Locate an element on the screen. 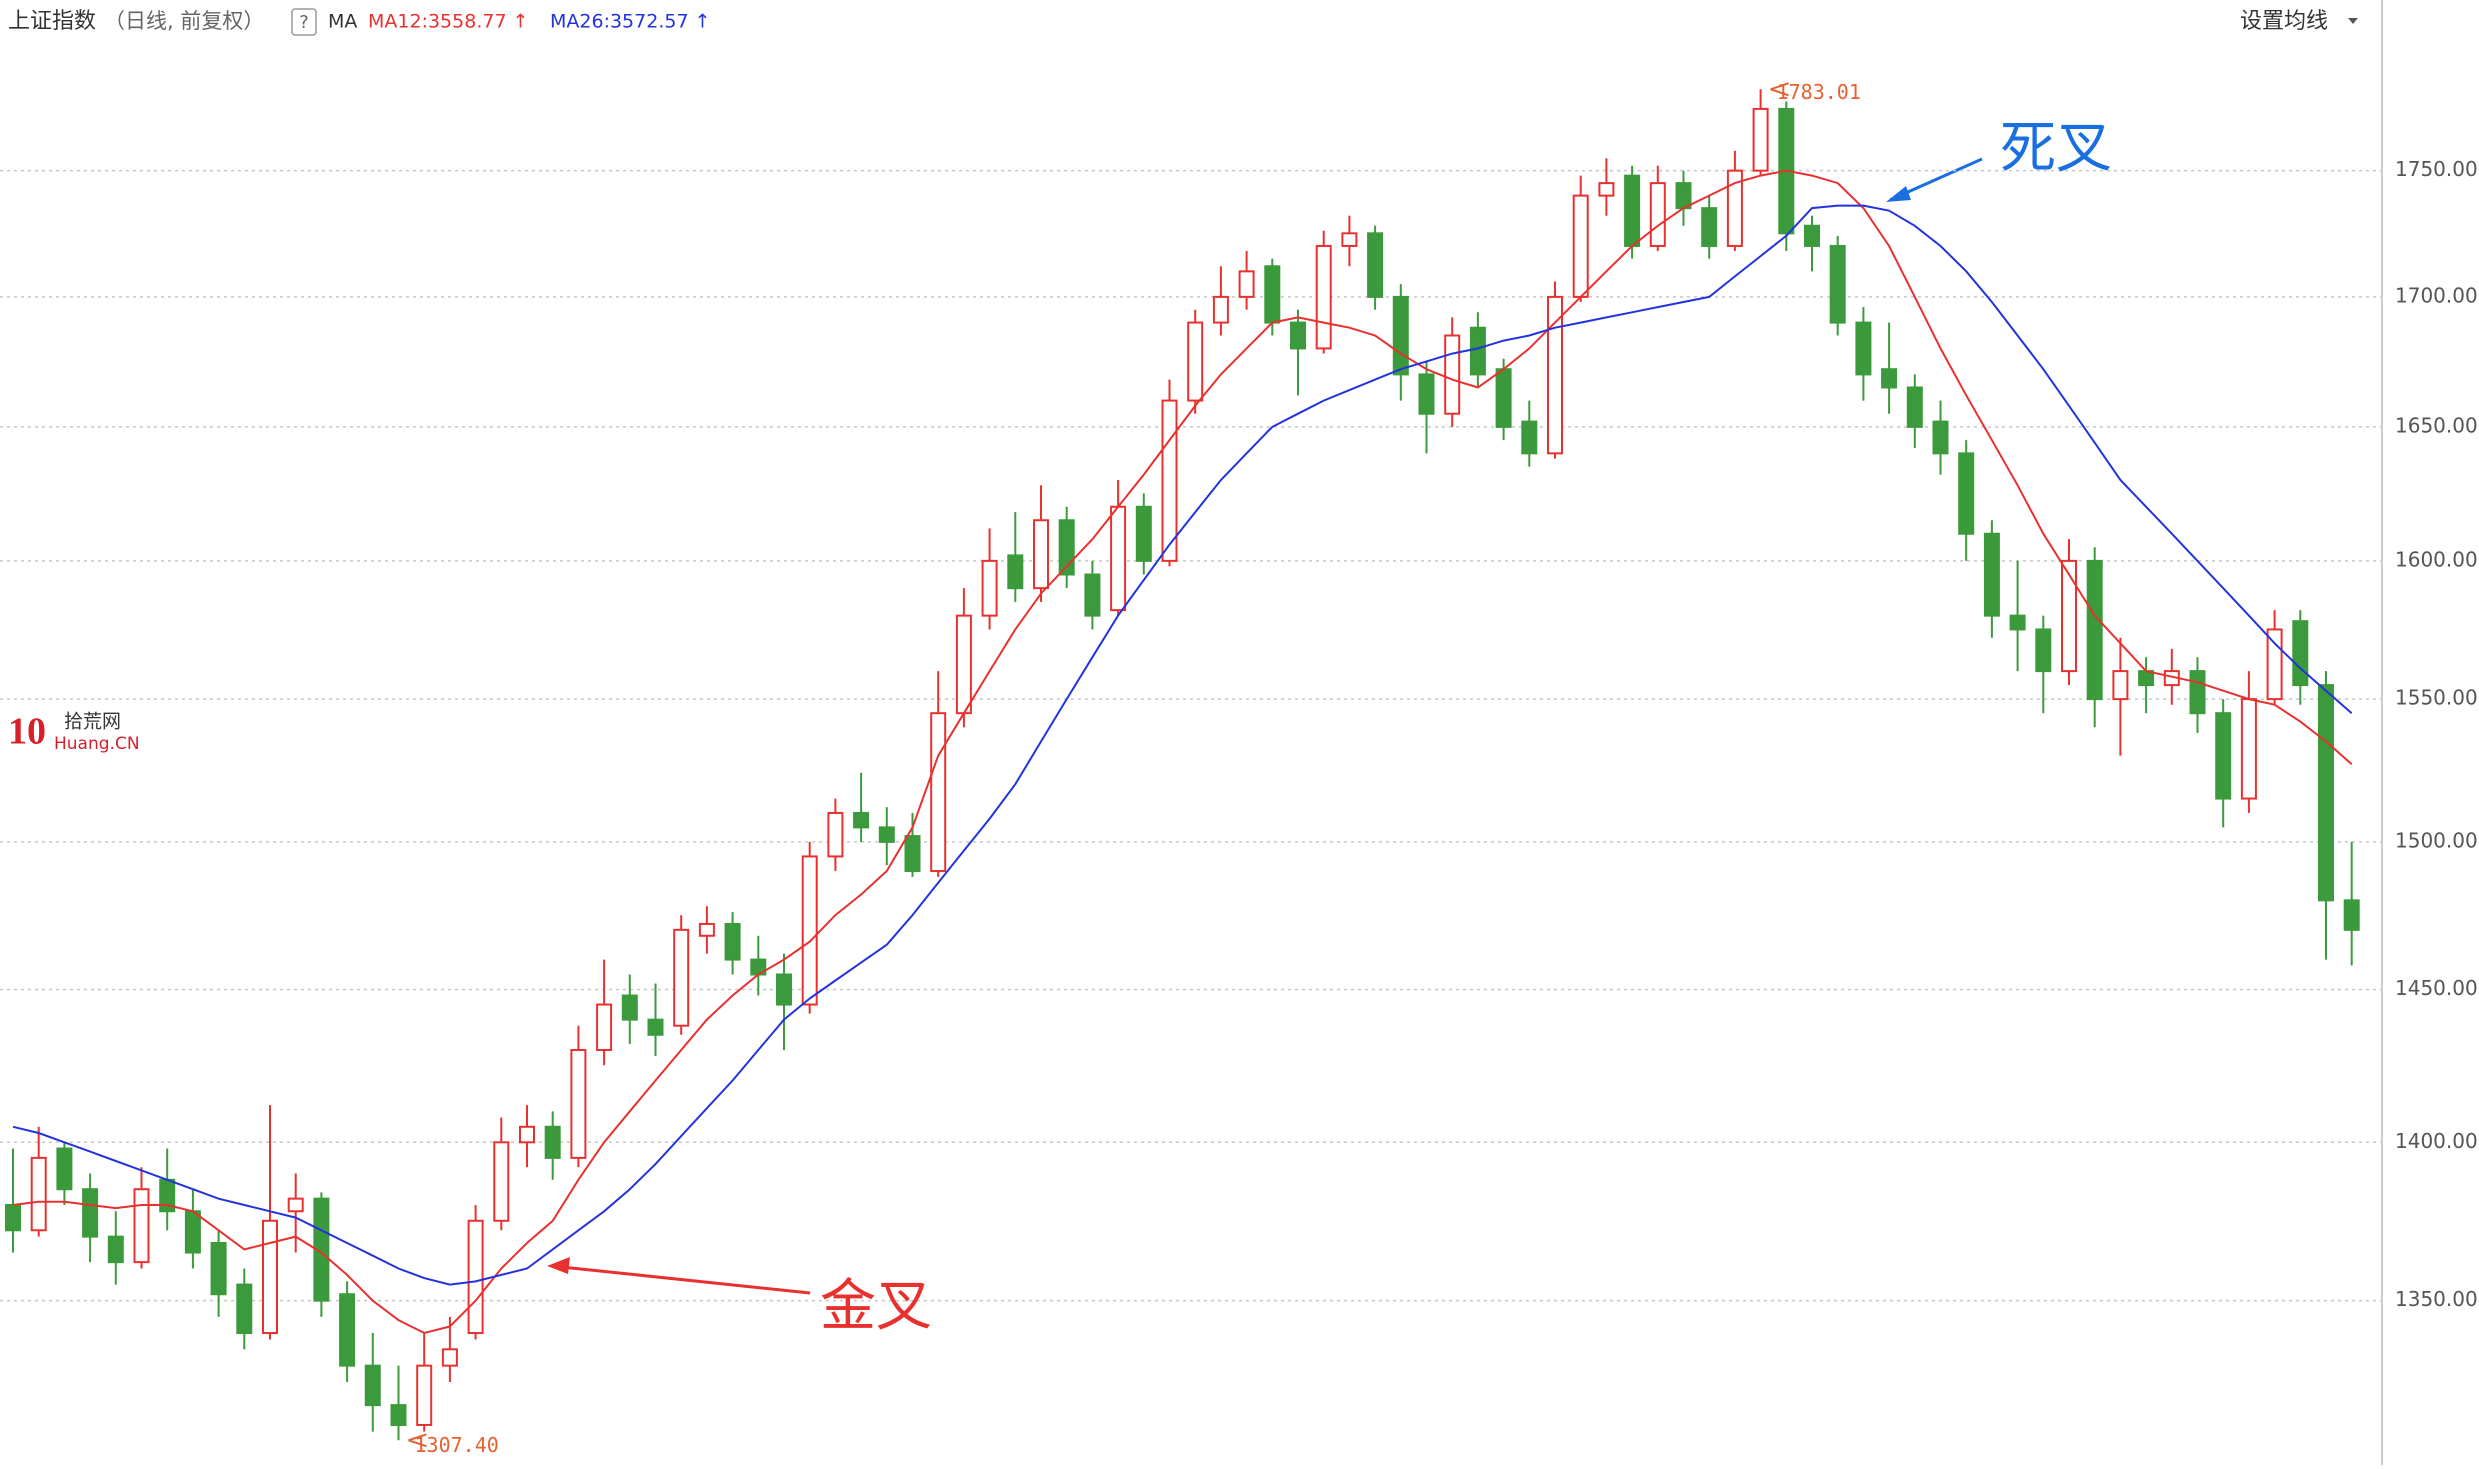  help-box is located at coordinates (304, 22).